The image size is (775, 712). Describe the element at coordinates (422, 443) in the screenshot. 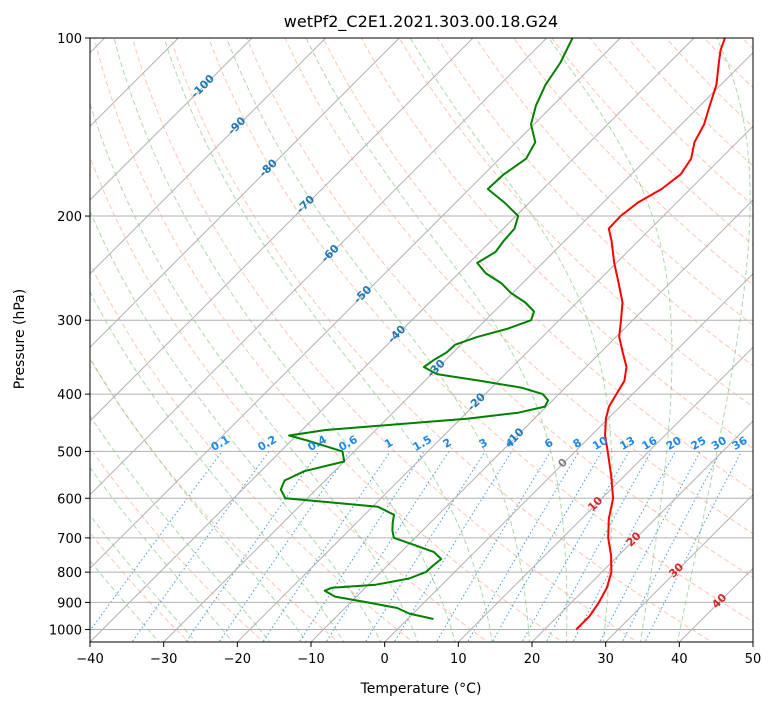

I see `mixing-ratio-label: 1.5` at that location.